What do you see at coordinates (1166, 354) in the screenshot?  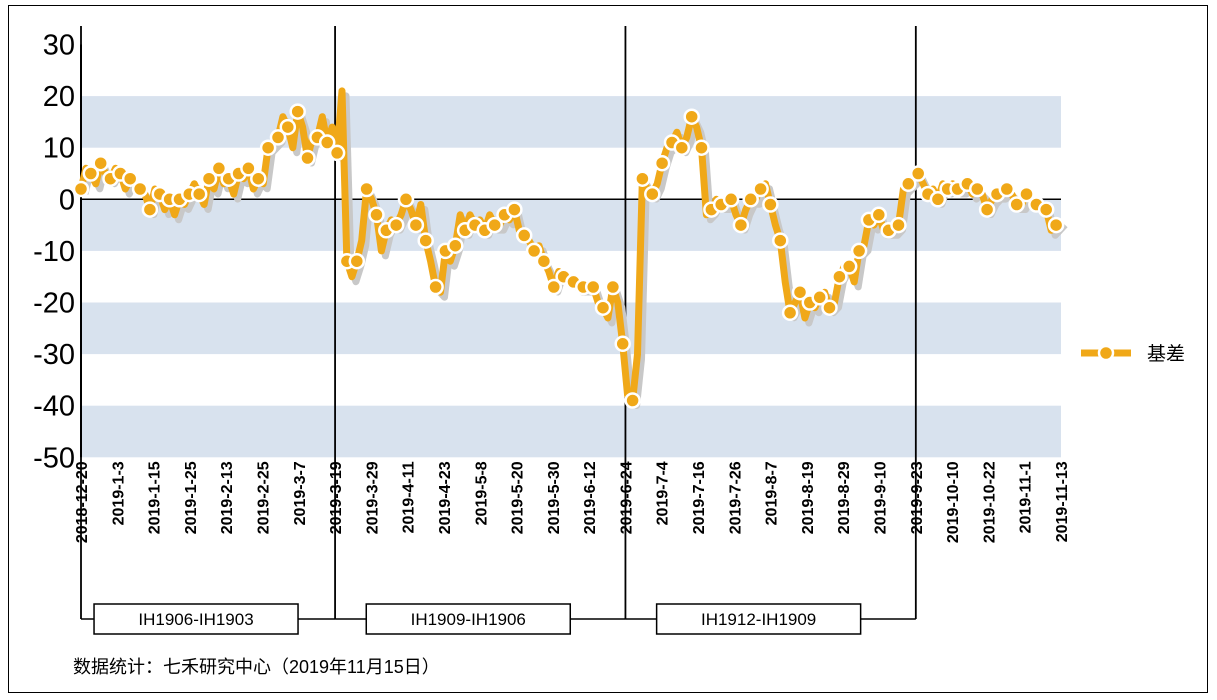 I see `legend-label: 基差` at bounding box center [1166, 354].